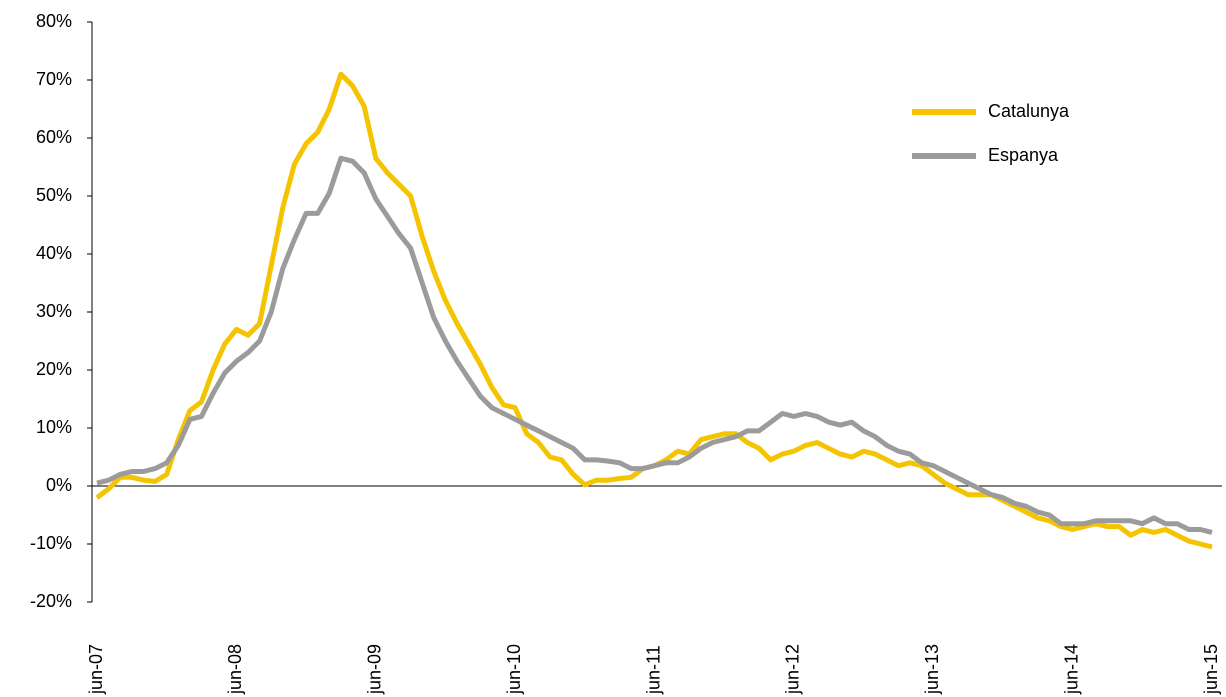 Image resolution: width=1226 pixels, height=697 pixels. I want to click on x-tick-label: jun-13, so click(932, 669).